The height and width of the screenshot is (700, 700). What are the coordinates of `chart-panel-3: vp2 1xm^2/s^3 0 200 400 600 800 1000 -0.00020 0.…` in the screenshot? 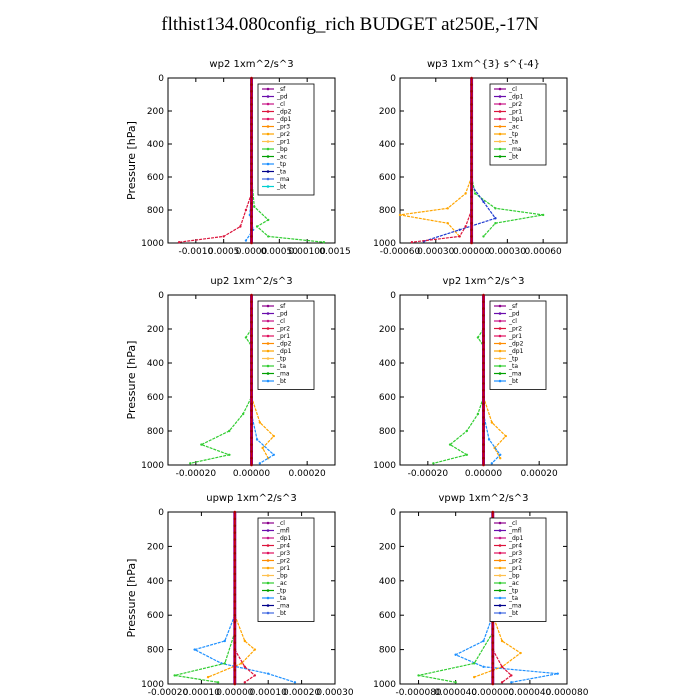 It's located at (470, 377).